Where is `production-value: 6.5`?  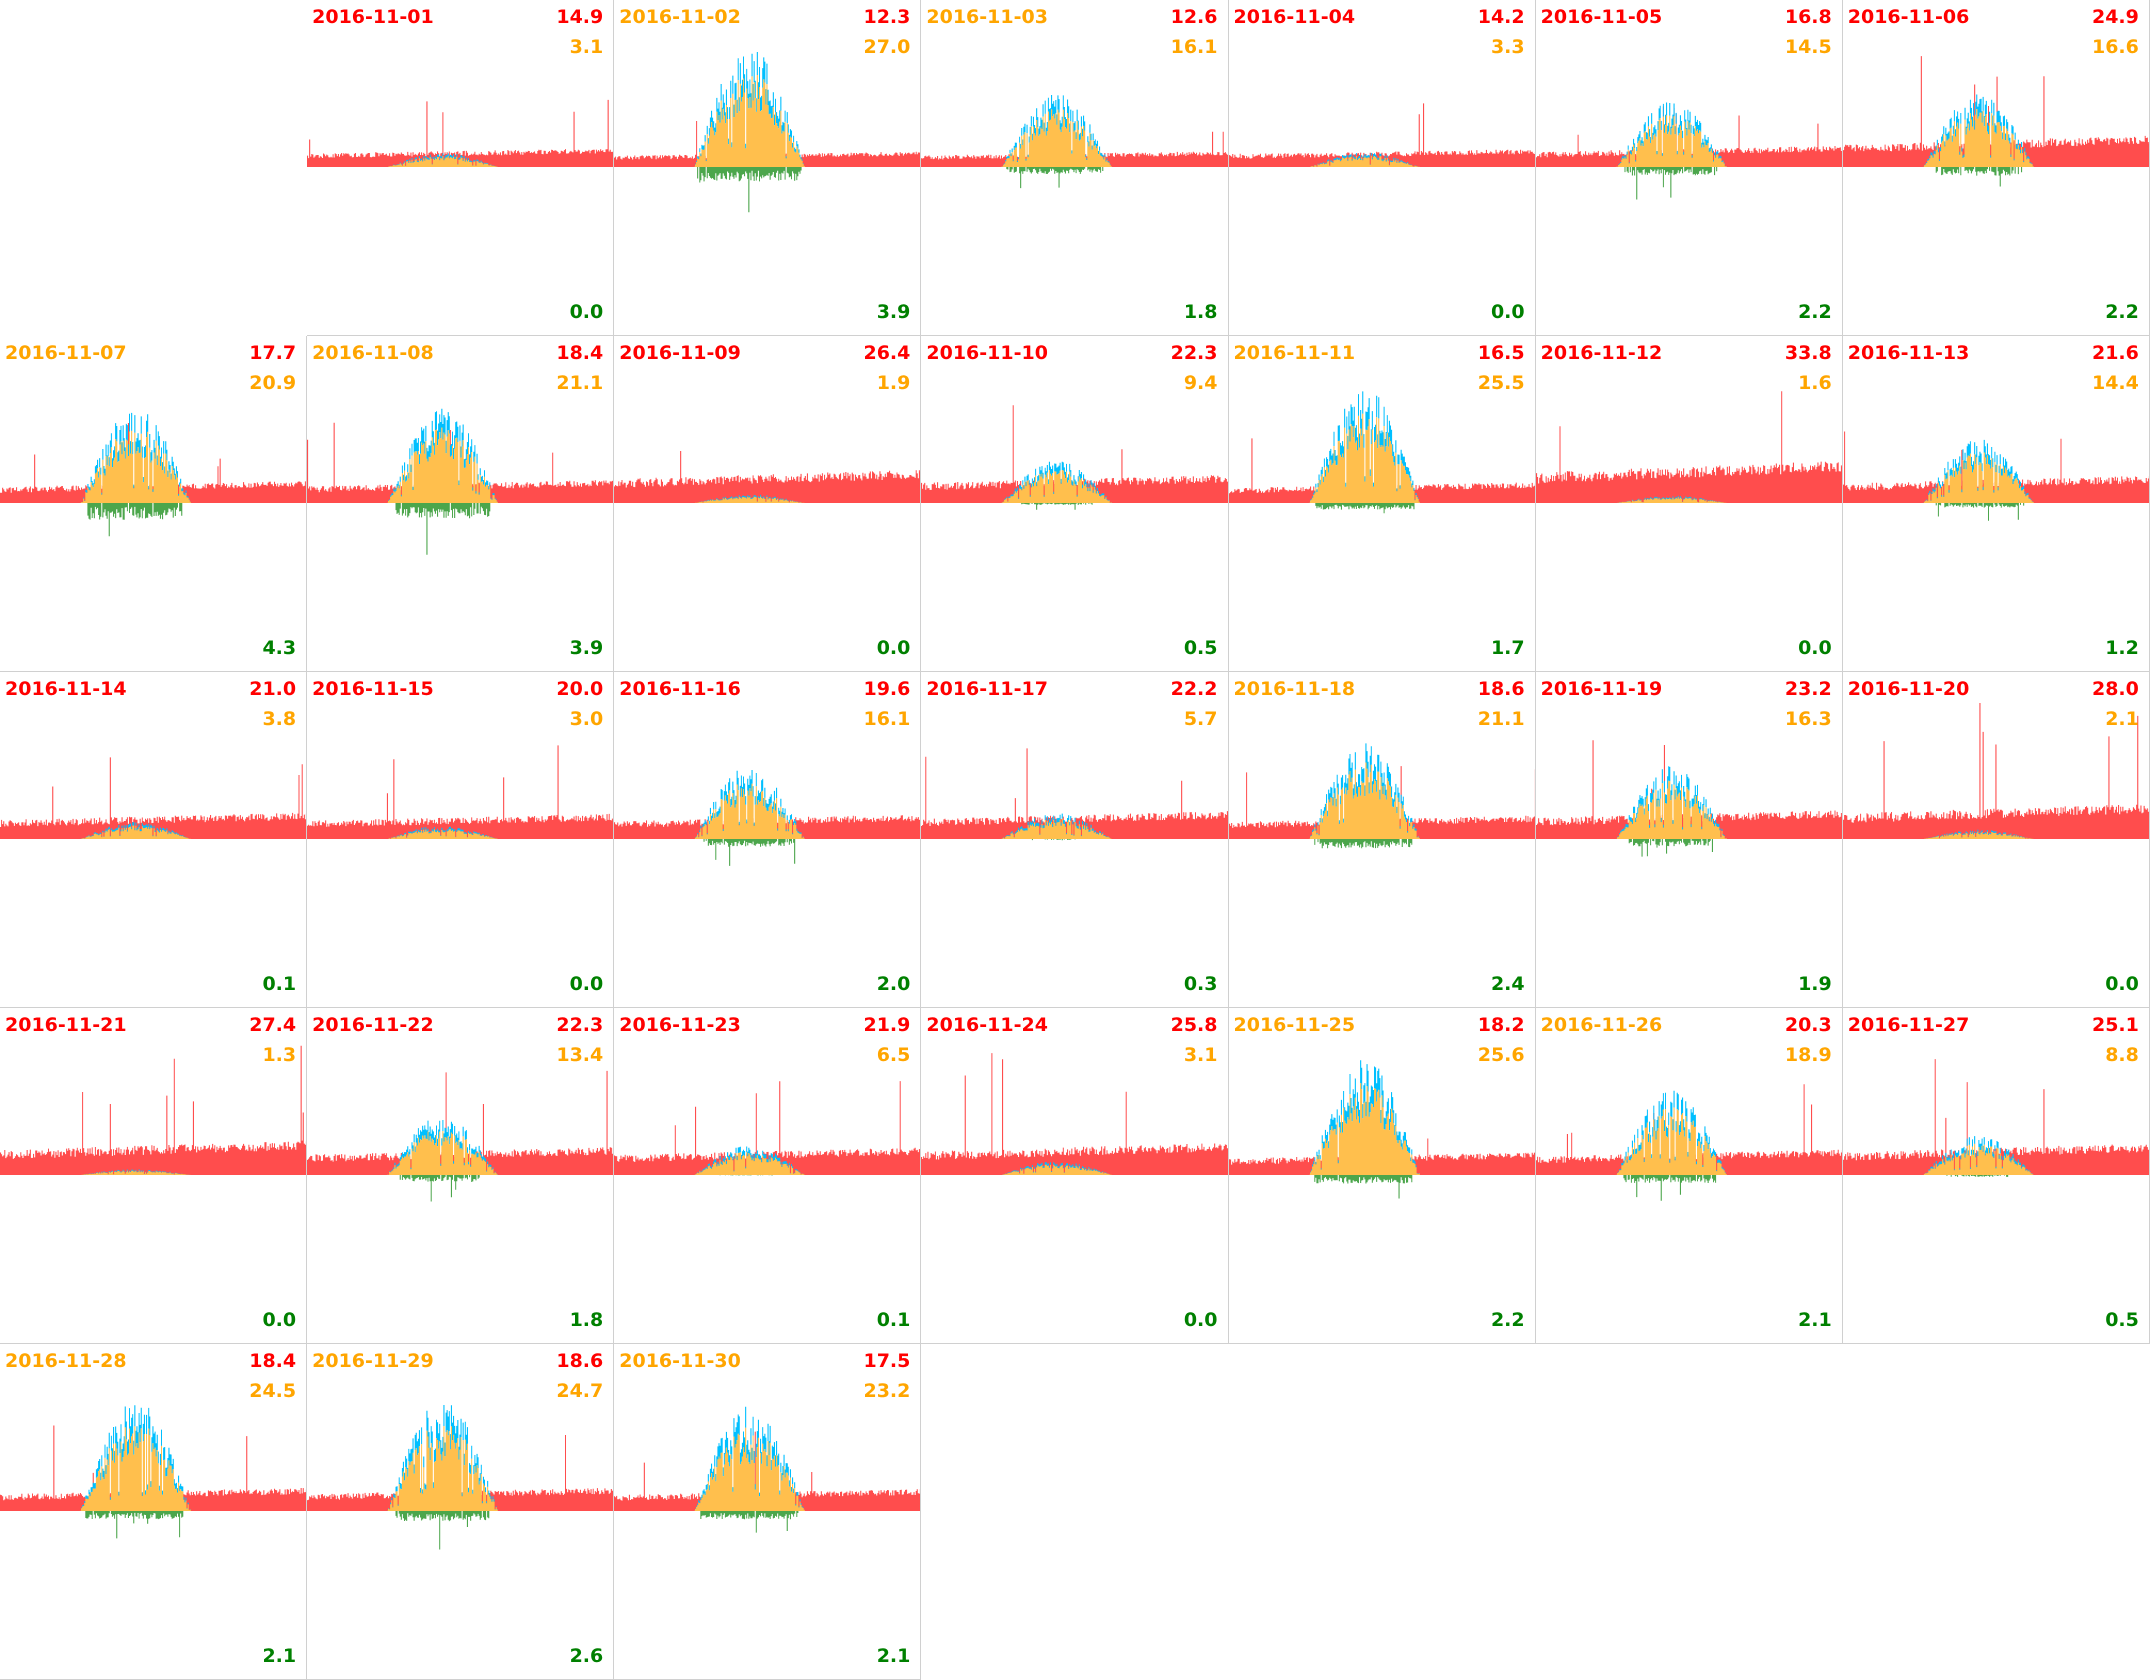 production-value: 6.5 is located at coordinates (893, 1055).